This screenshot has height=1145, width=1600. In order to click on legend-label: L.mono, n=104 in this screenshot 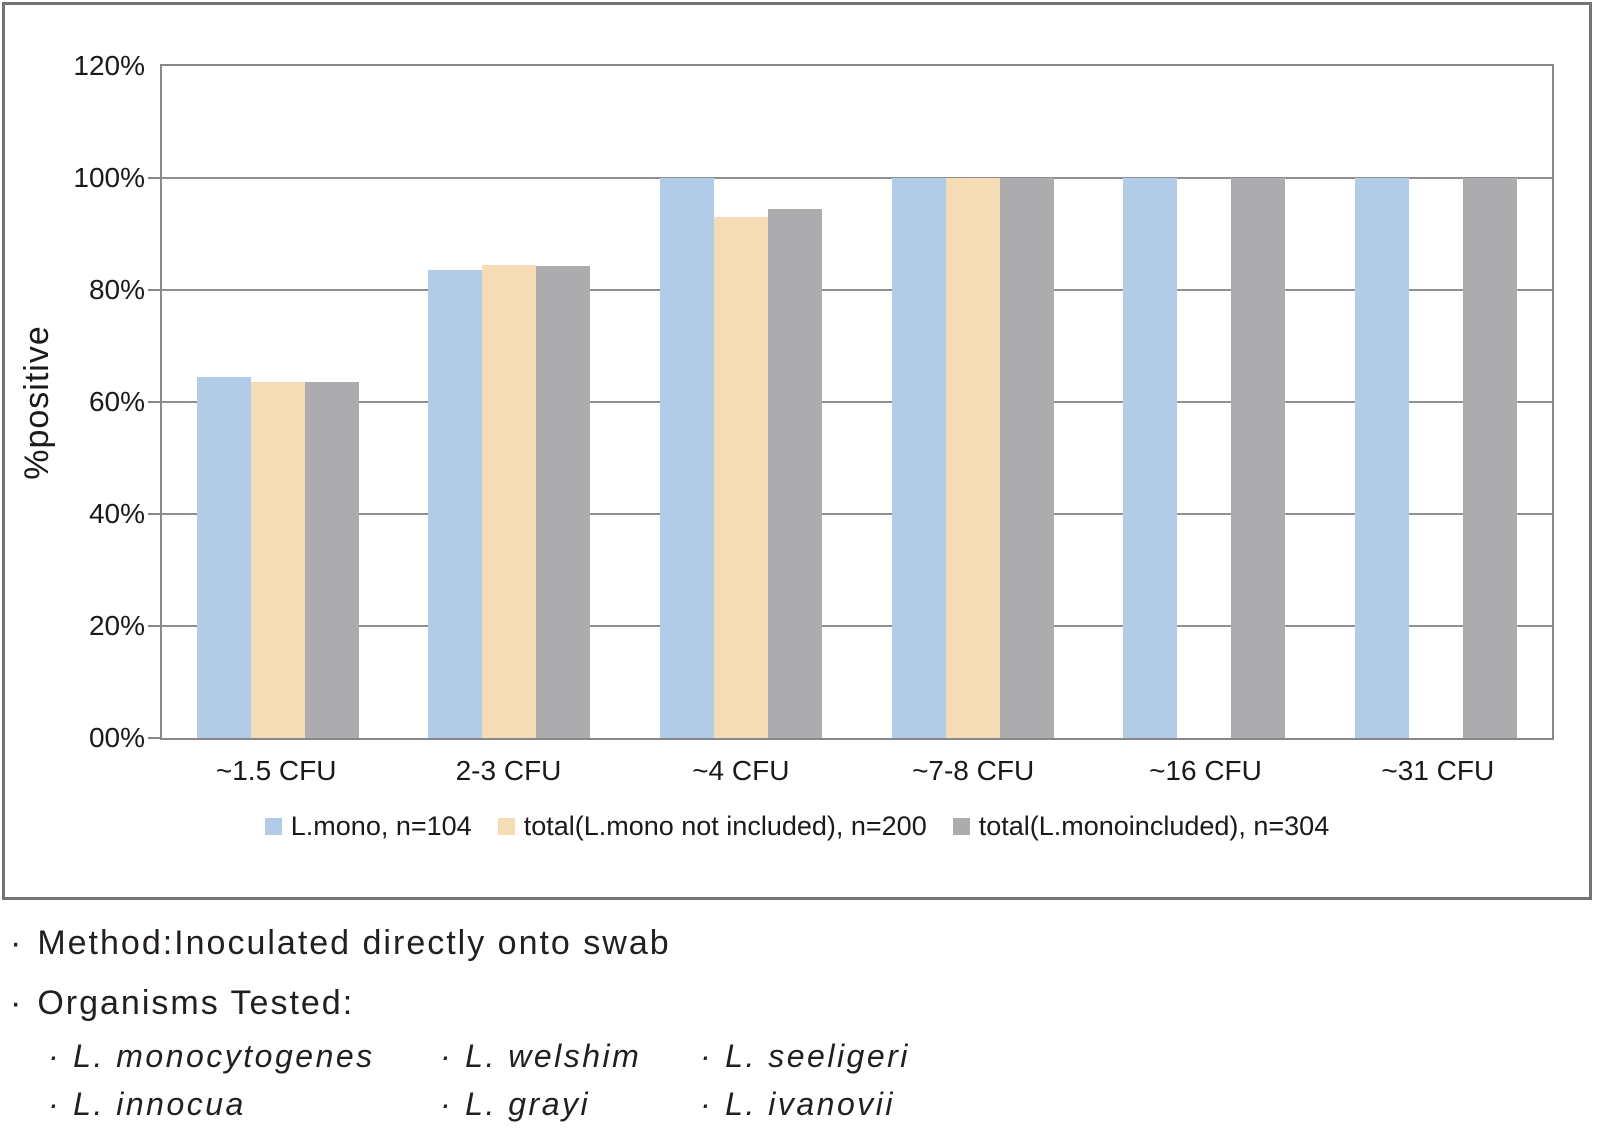, I will do `click(381, 826)`.